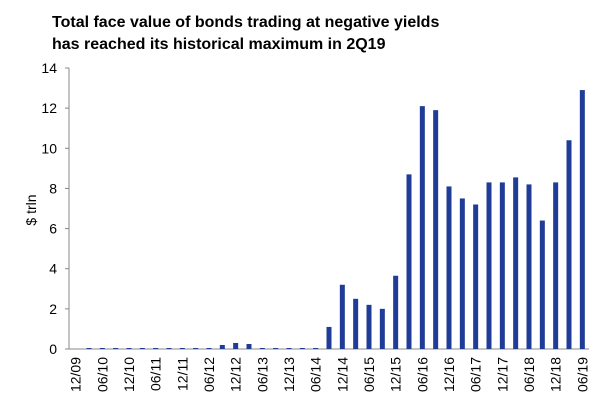 Image resolution: width=601 pixels, height=415 pixels. I want to click on x-tick-label: 12/12, so click(236, 374).